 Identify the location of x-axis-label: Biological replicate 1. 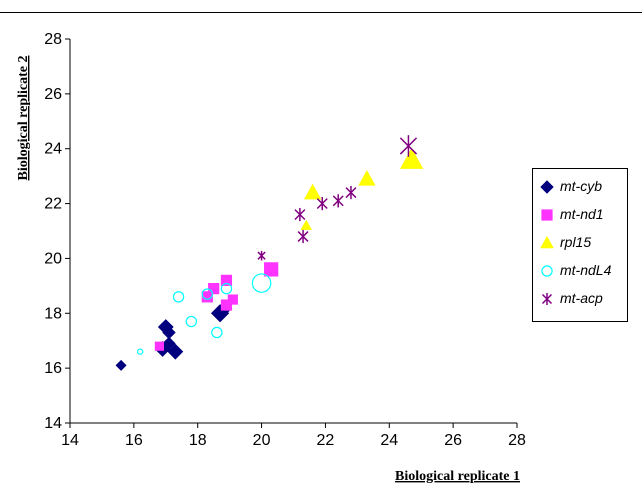
(457, 476).